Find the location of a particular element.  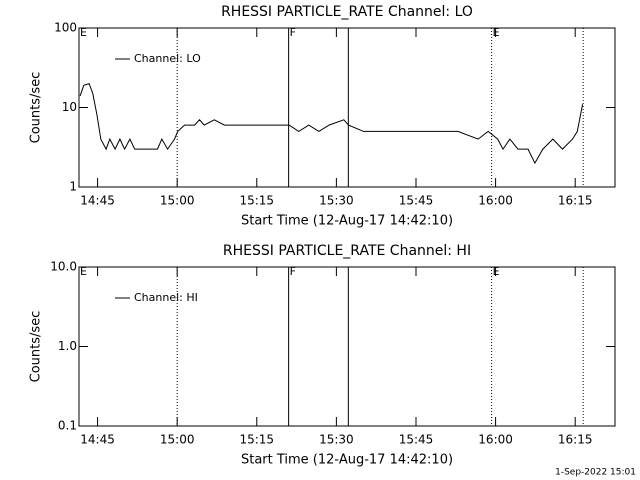

y-tick-label: 0.1 is located at coordinates (67, 426).